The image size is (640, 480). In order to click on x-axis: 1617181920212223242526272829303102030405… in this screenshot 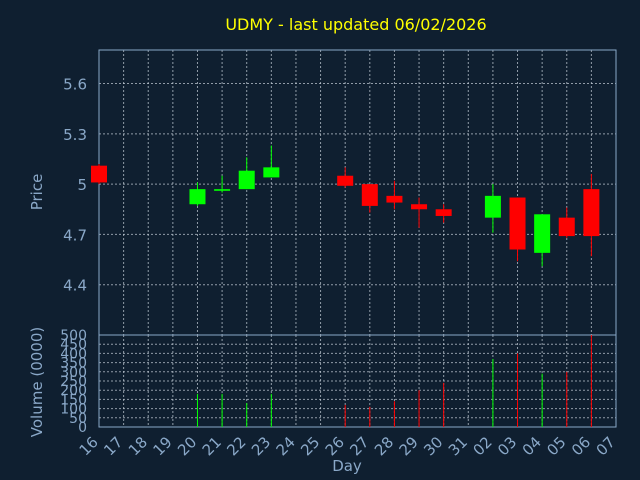, I will do `click(347, 446)`.